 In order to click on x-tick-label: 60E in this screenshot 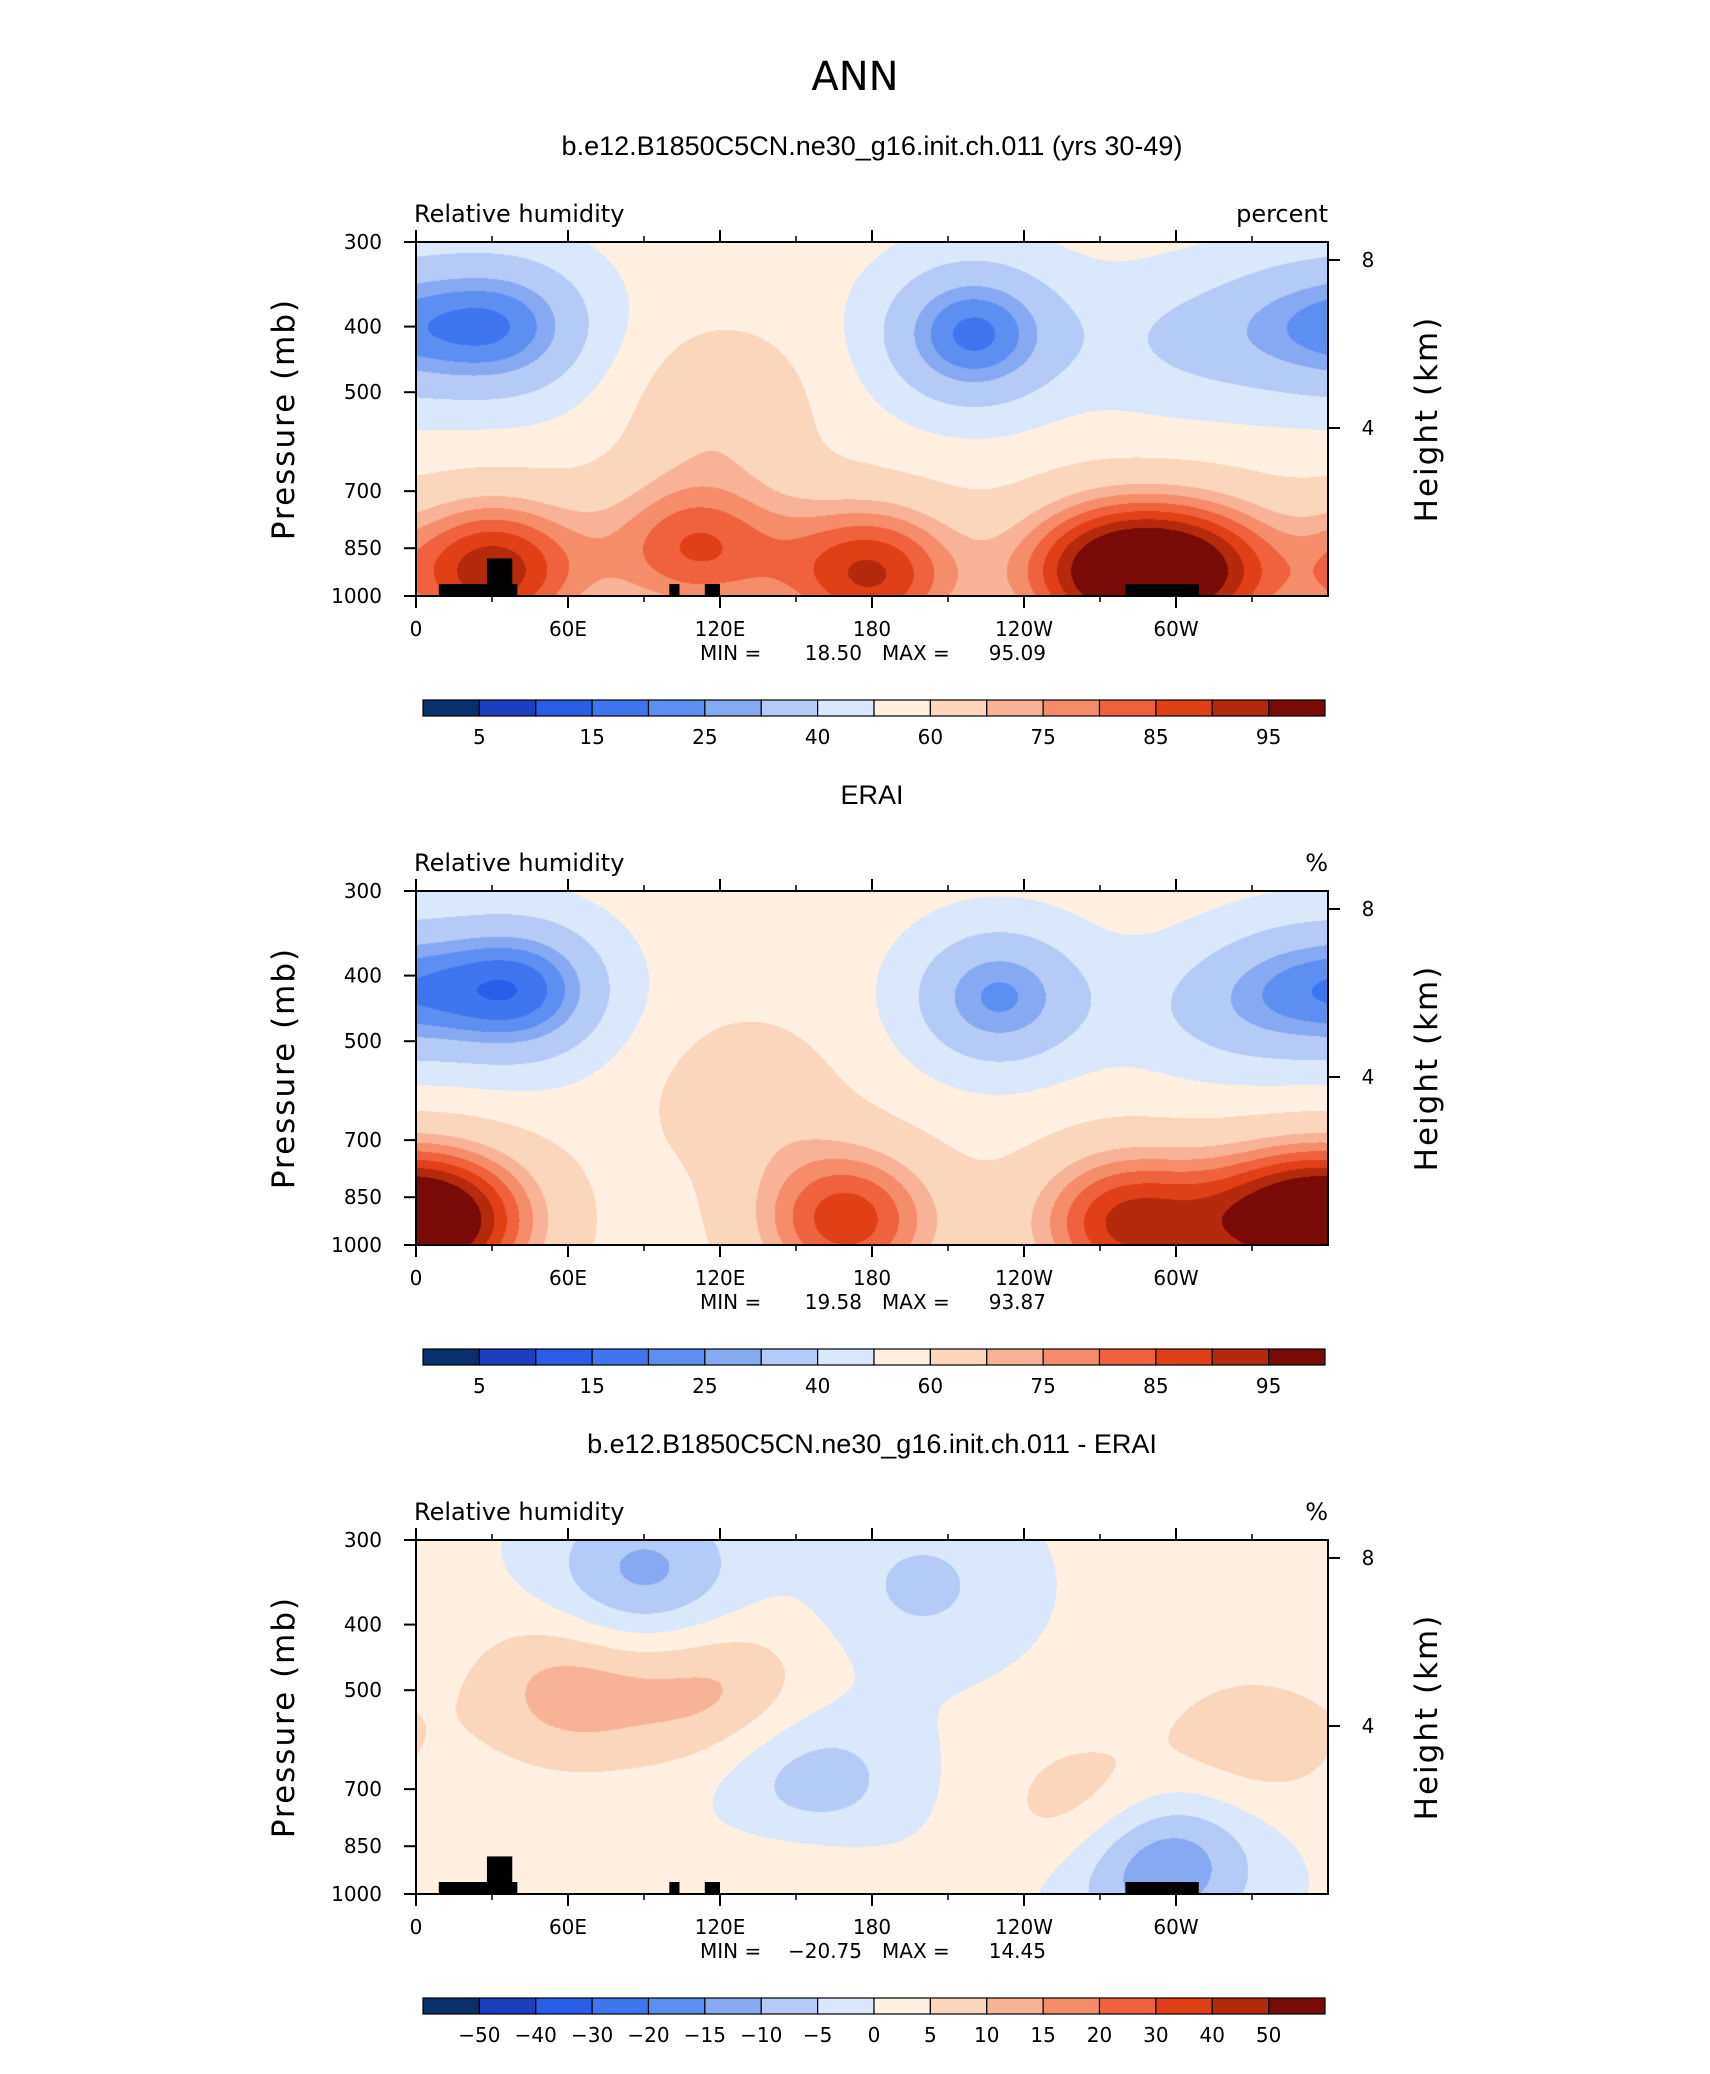, I will do `click(568, 629)`.